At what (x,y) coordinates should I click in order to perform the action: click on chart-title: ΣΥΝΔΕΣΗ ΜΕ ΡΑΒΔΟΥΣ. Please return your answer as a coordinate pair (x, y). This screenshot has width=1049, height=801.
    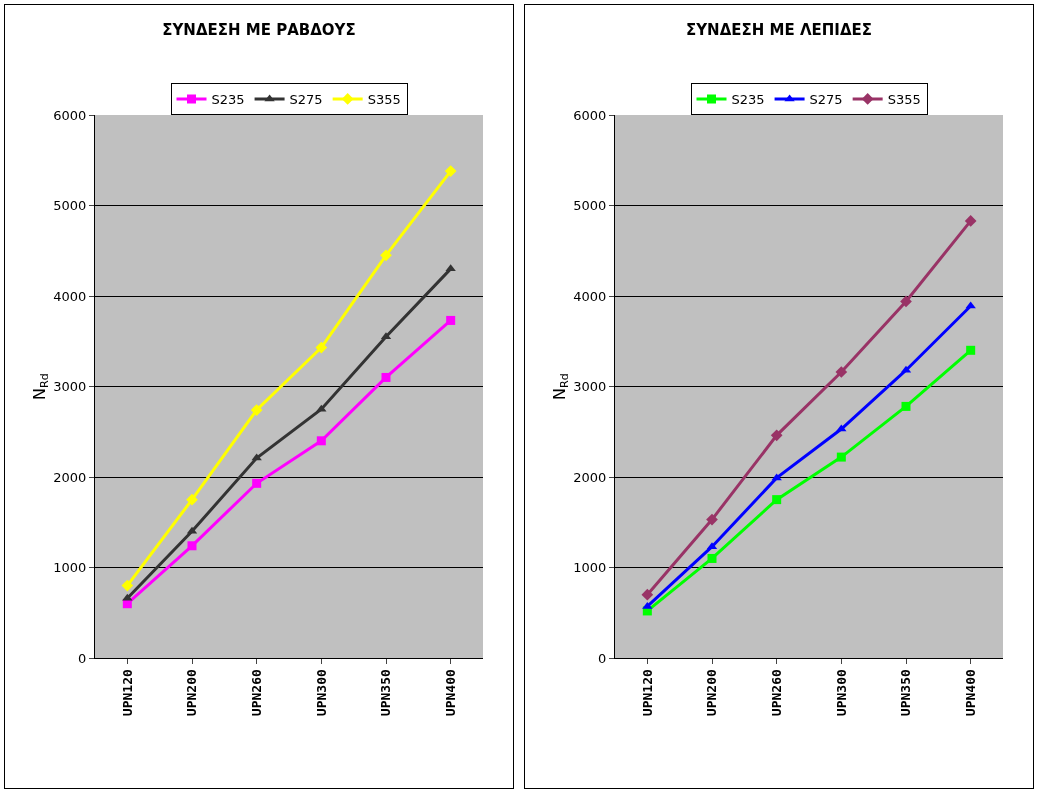
    Looking at the image, I should click on (259, 30).